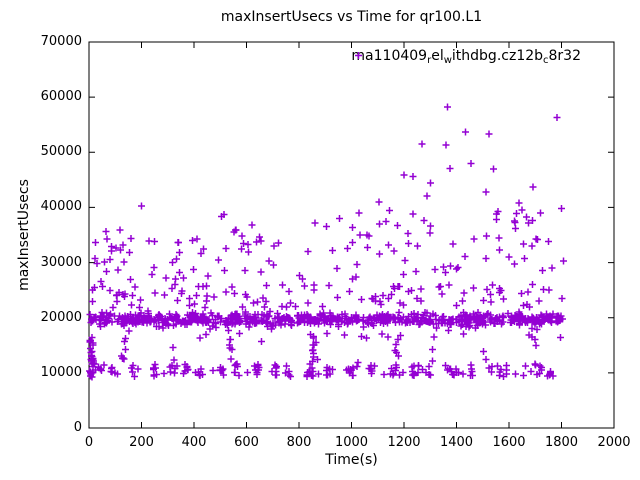 This screenshot has height=480, width=640. I want to click on scatter-points-upper-right, so click(458, 244).